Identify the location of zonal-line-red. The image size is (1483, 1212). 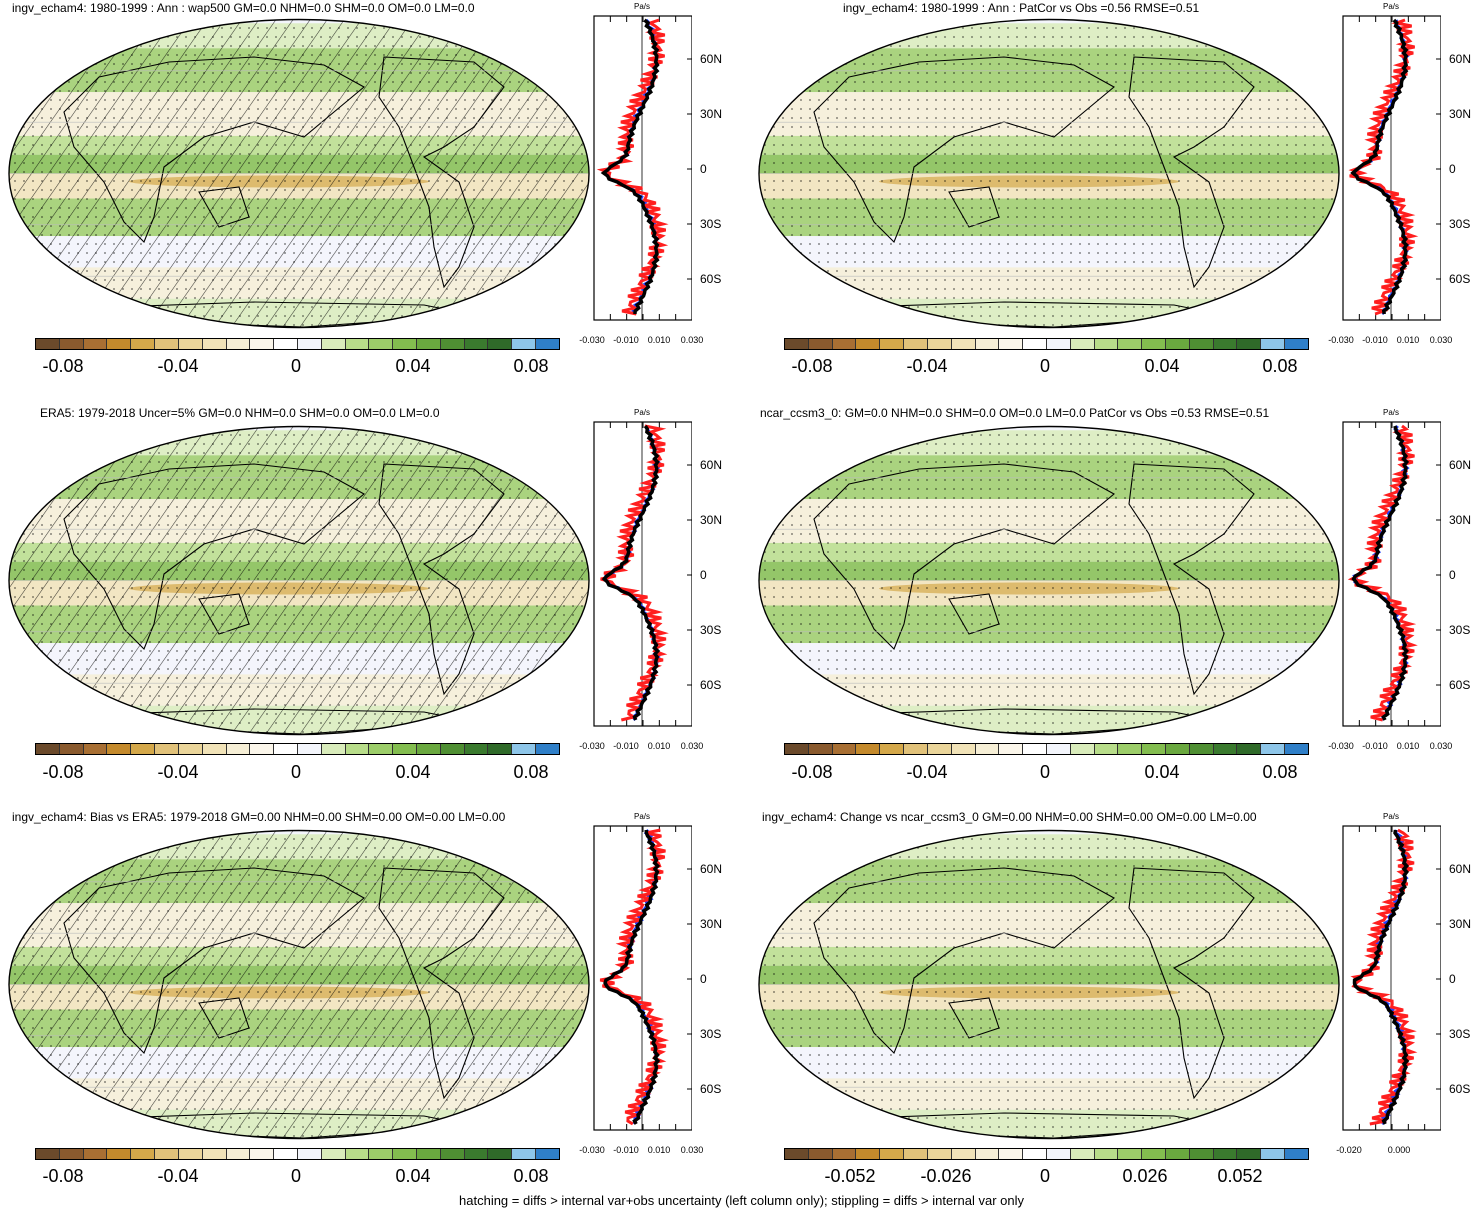
(1384, 977).